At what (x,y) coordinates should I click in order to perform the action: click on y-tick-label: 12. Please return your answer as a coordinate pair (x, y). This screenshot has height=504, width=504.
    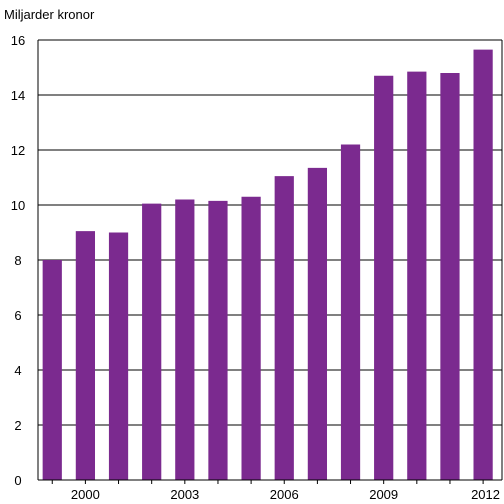
    Looking at the image, I should click on (18, 150).